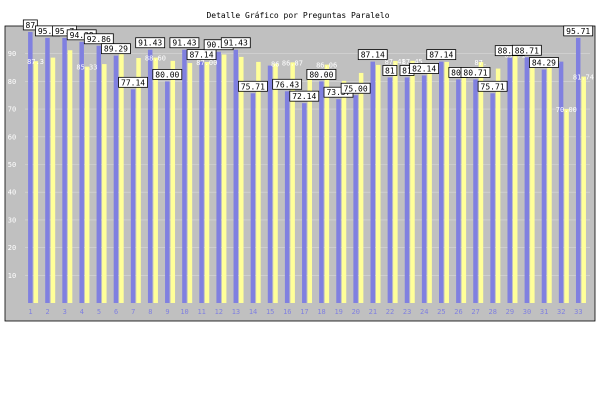  What do you see at coordinates (12, 82) in the screenshot?
I see `y-tick-label: 80` at bounding box center [12, 82].